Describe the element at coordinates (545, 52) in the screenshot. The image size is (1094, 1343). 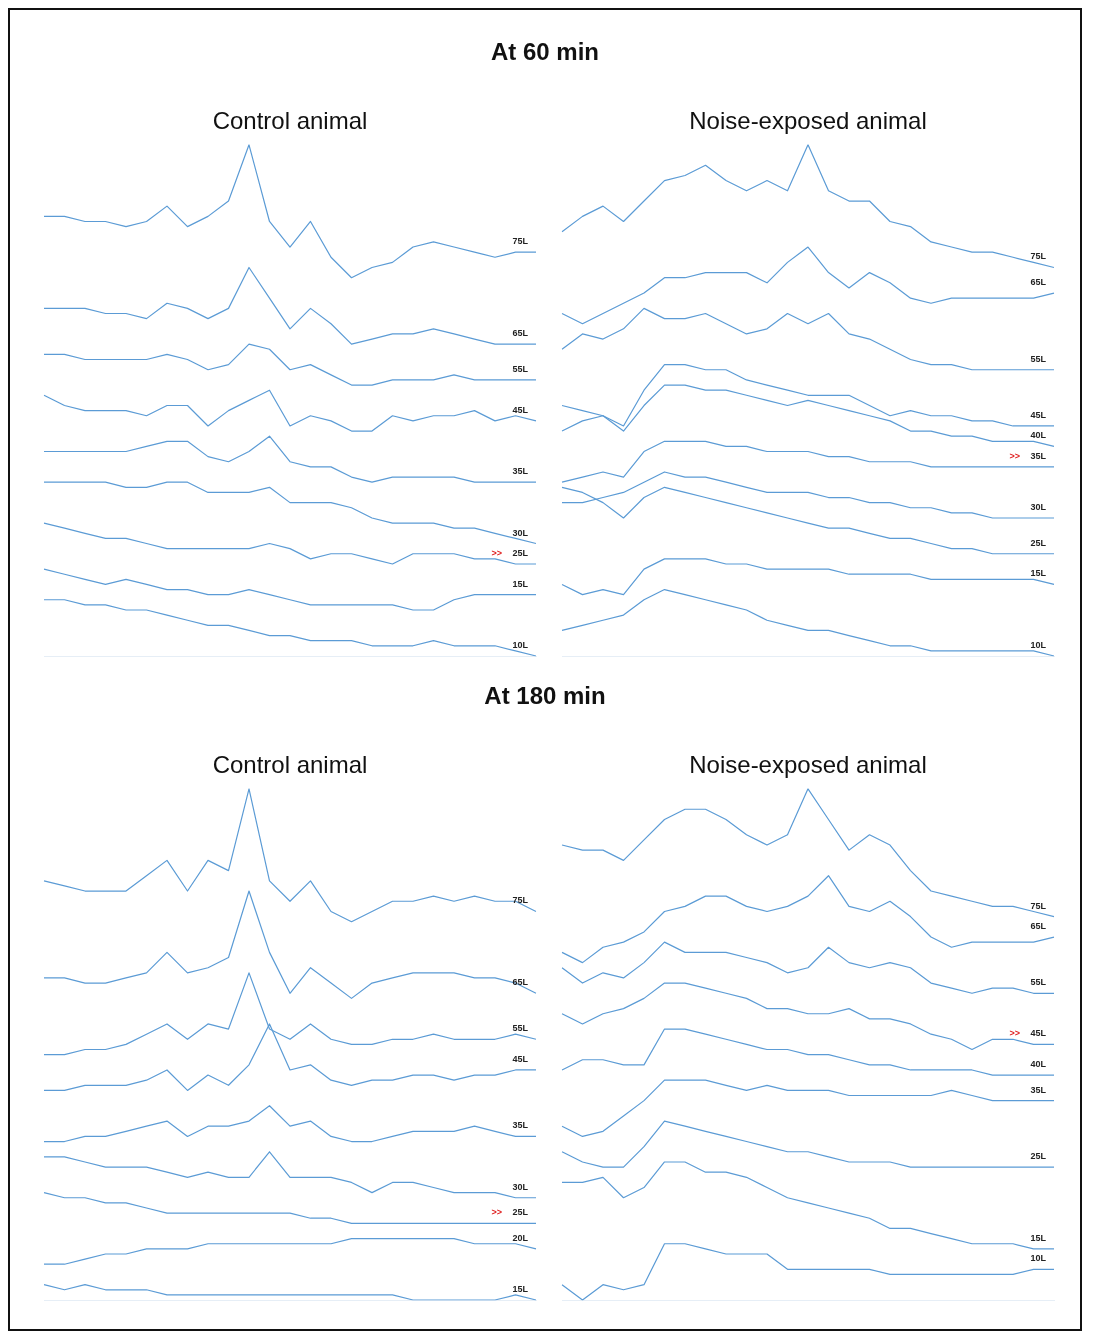
I see `text: At 60 min` at that location.